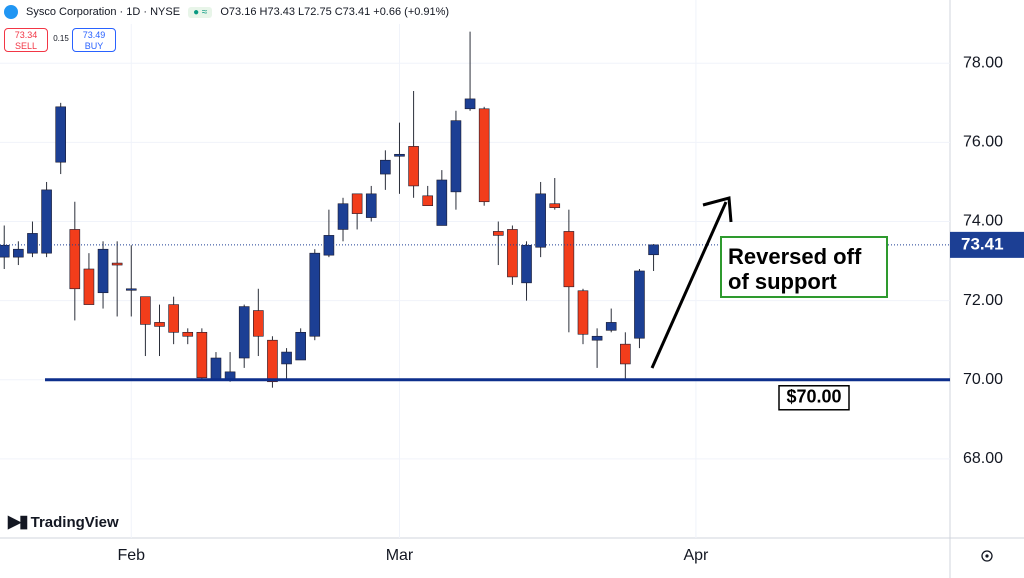 Image resolution: width=1024 pixels, height=578 pixels. Describe the element at coordinates (983, 142) in the screenshot. I see `y-tick-label: 76.00` at that location.